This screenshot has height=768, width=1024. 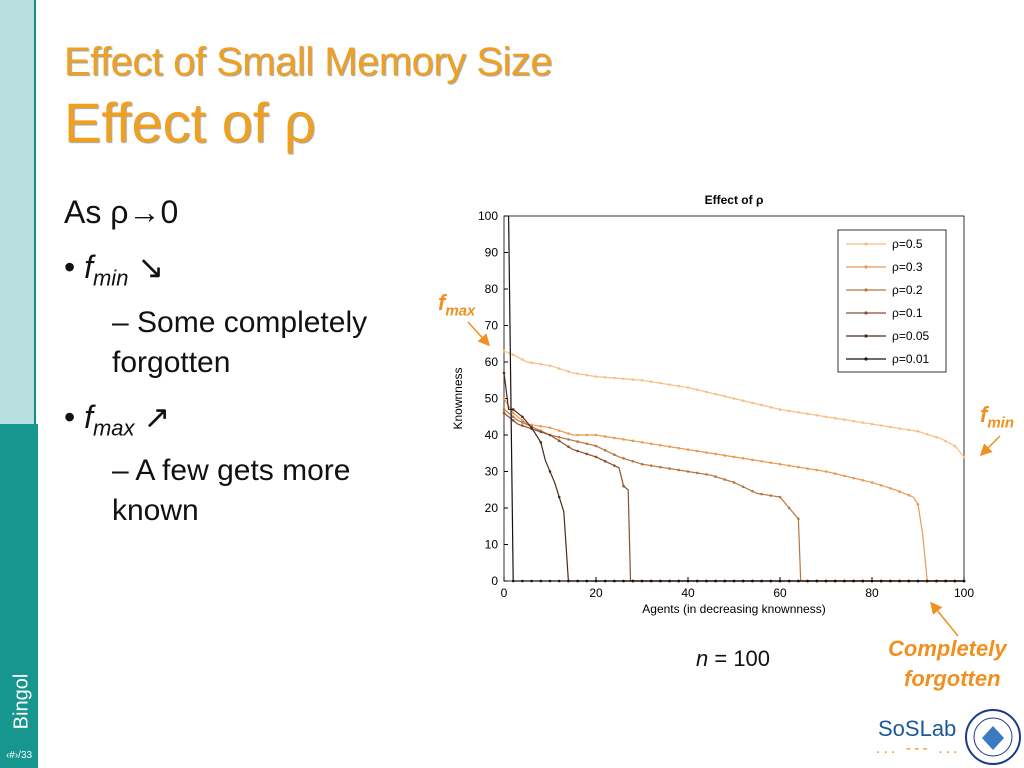 I want to click on bullet-intro: As ρ→0, so click(x=121, y=212).